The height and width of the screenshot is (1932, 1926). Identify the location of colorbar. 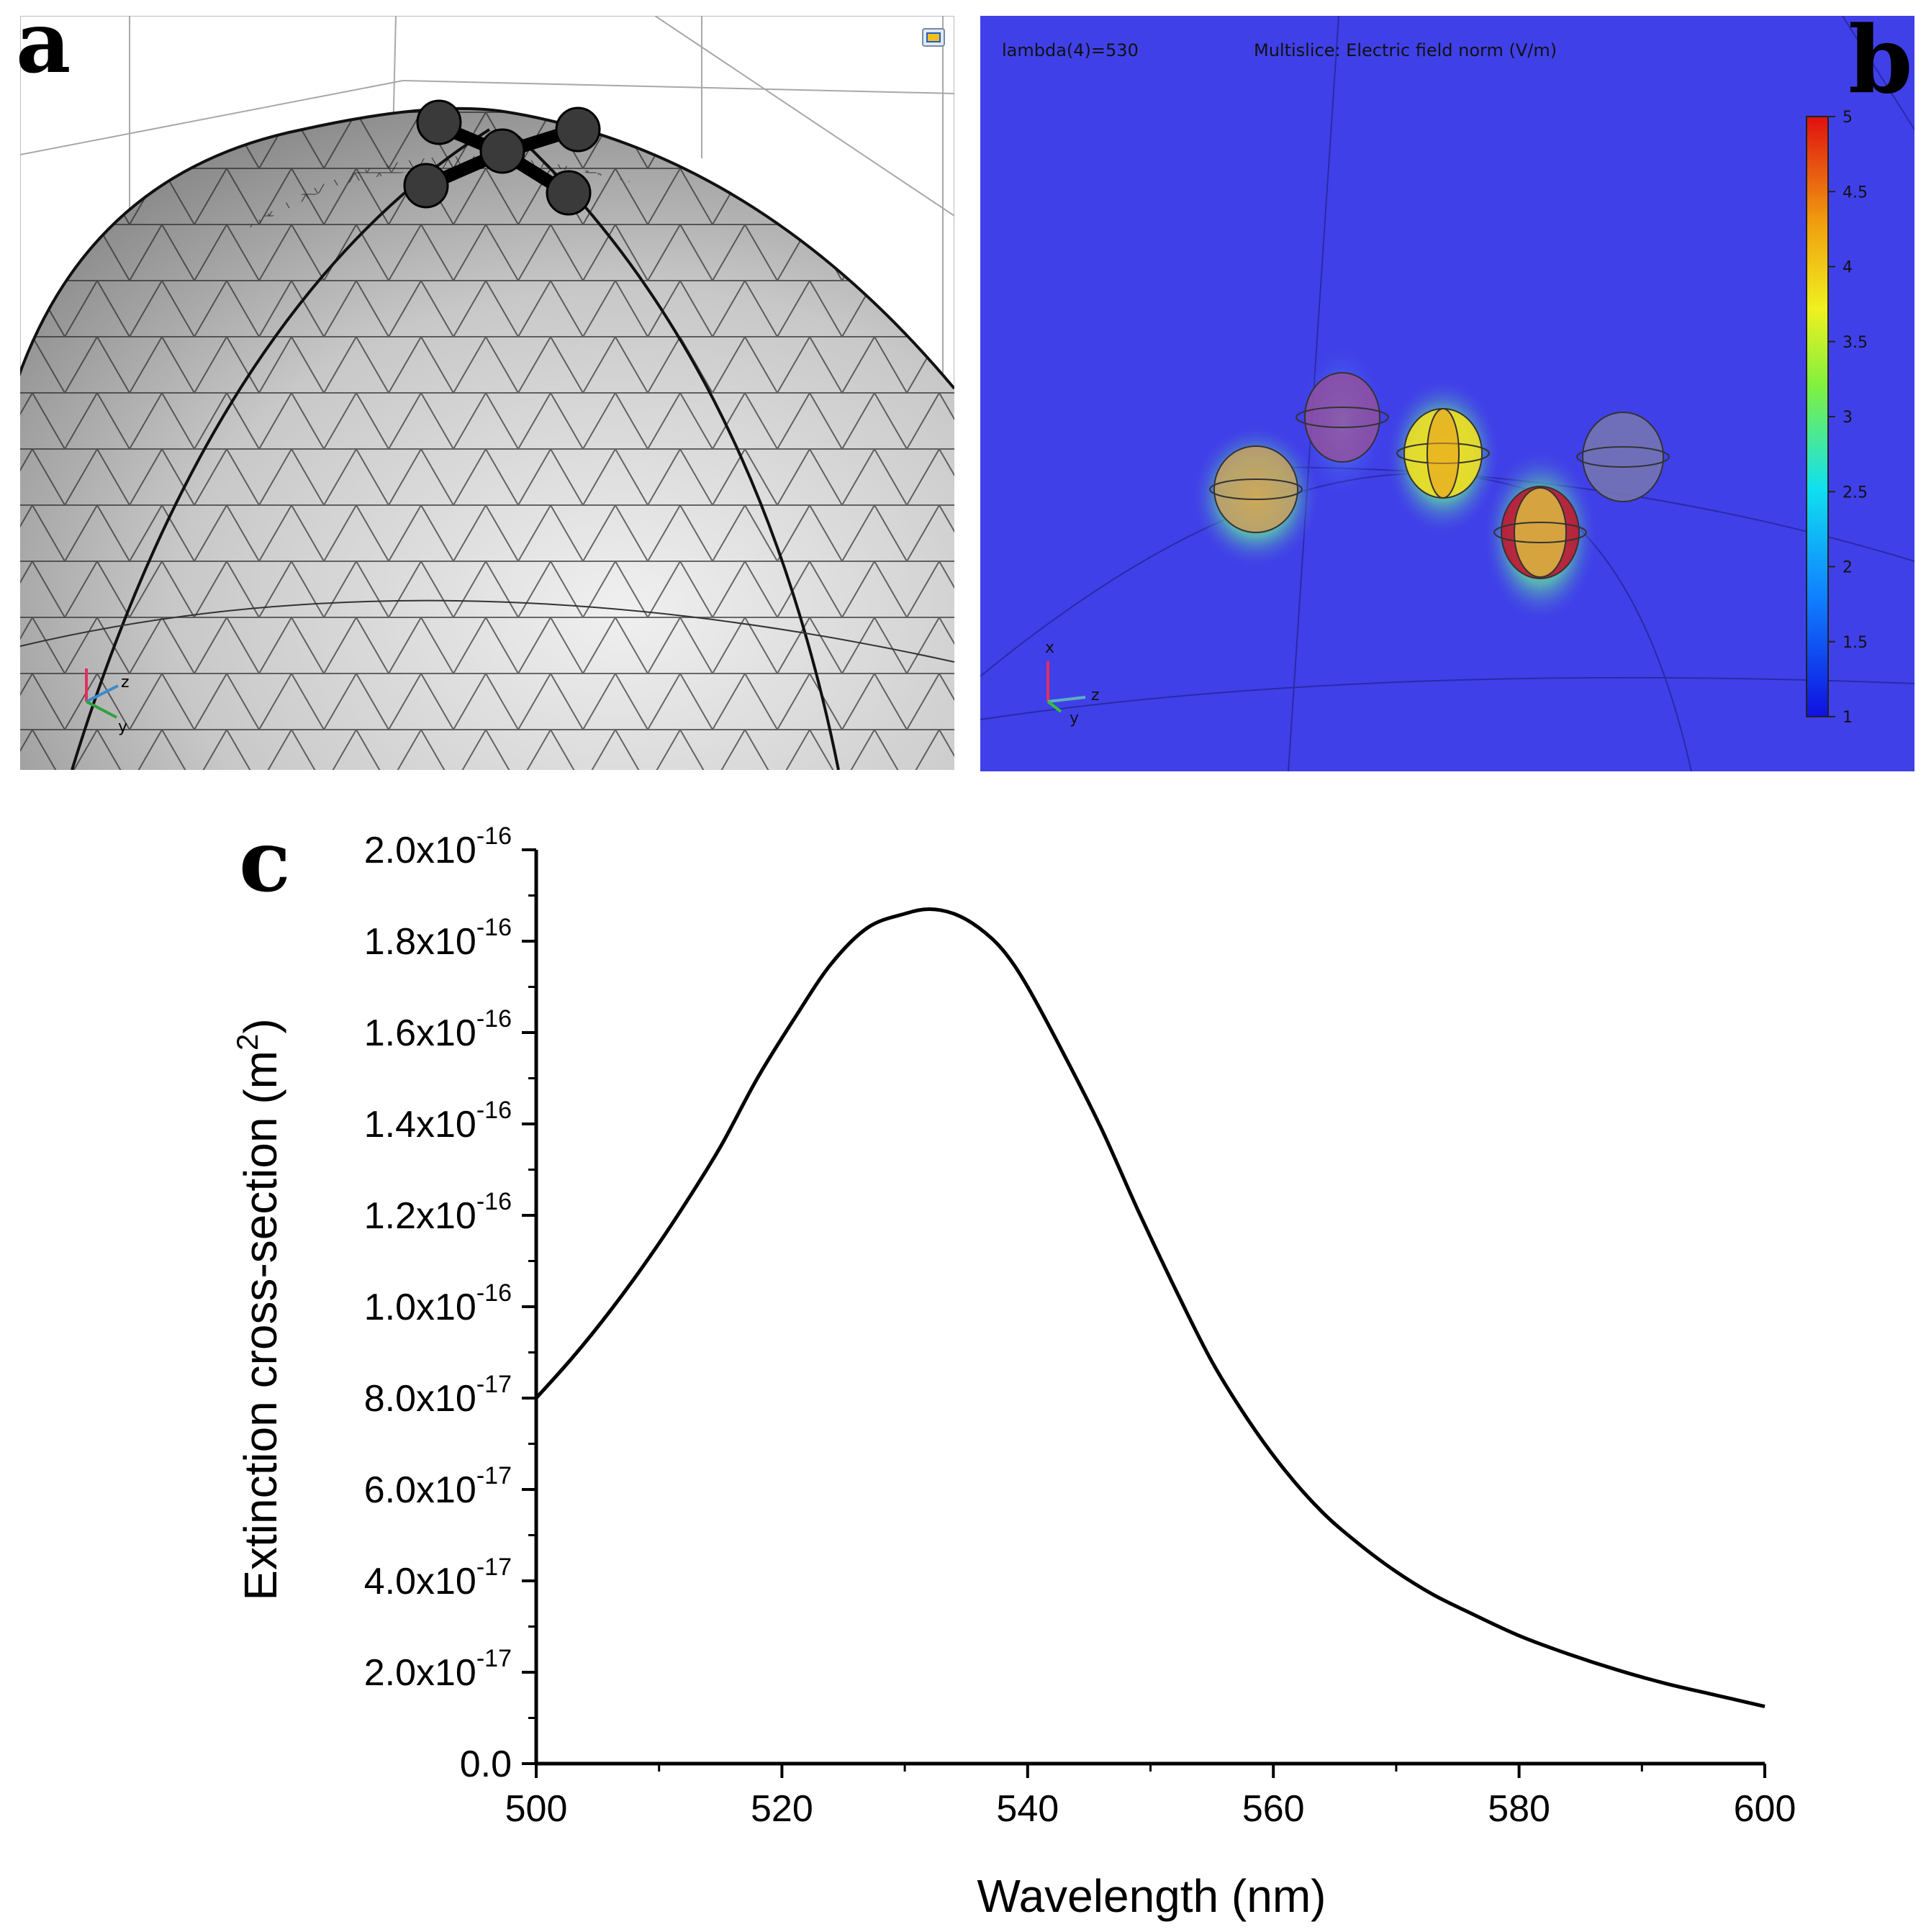
(1817, 416).